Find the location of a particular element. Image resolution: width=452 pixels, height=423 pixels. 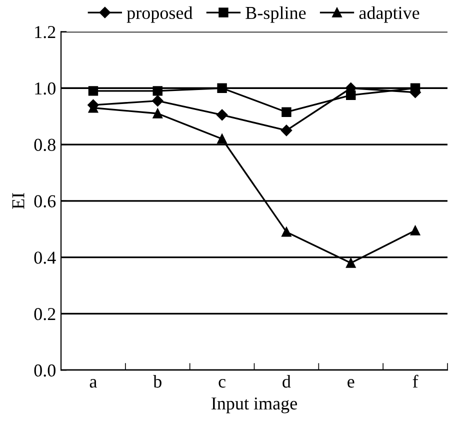

x-tick-label: e is located at coordinates (351, 383).